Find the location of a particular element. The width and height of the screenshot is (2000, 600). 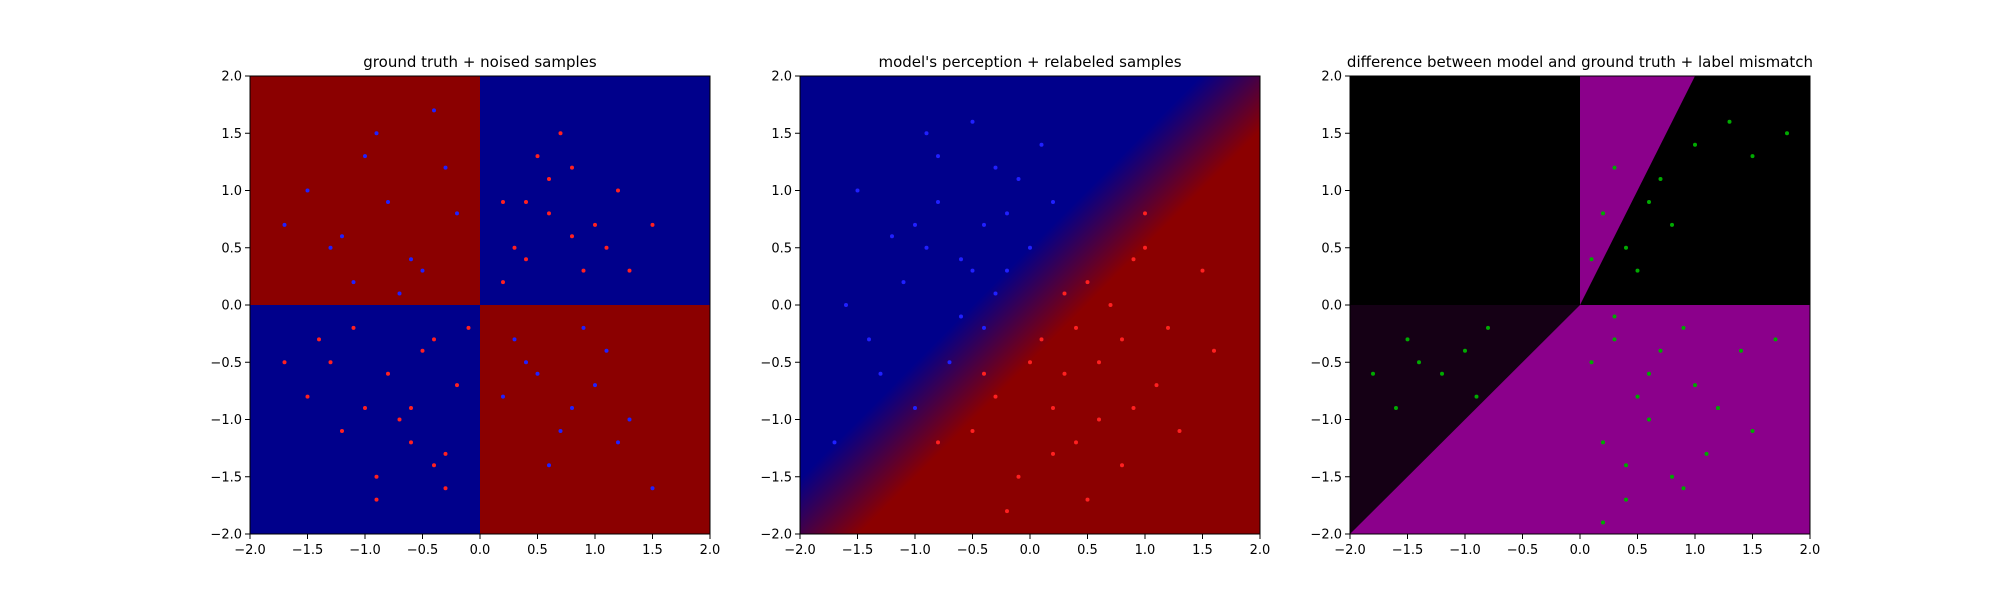

x-tick-label: 0.5 is located at coordinates (1087, 550).